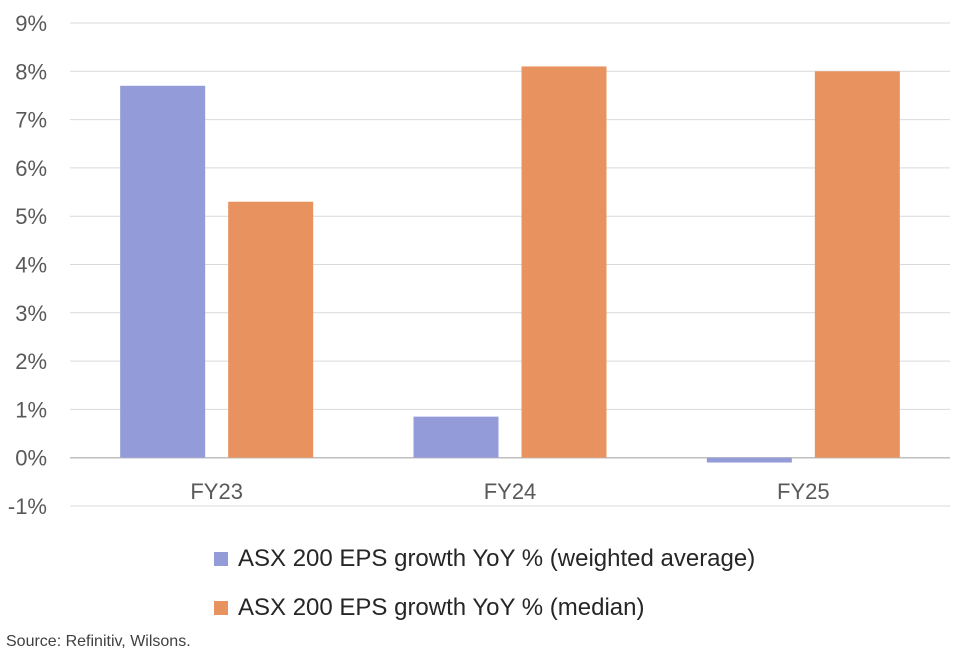 This screenshot has height=656, width=961. I want to click on y-axis-ticks: -1% 0% 1% 2% 3% 4% 5% 6% 7% 8% 9%, so click(27, 265).